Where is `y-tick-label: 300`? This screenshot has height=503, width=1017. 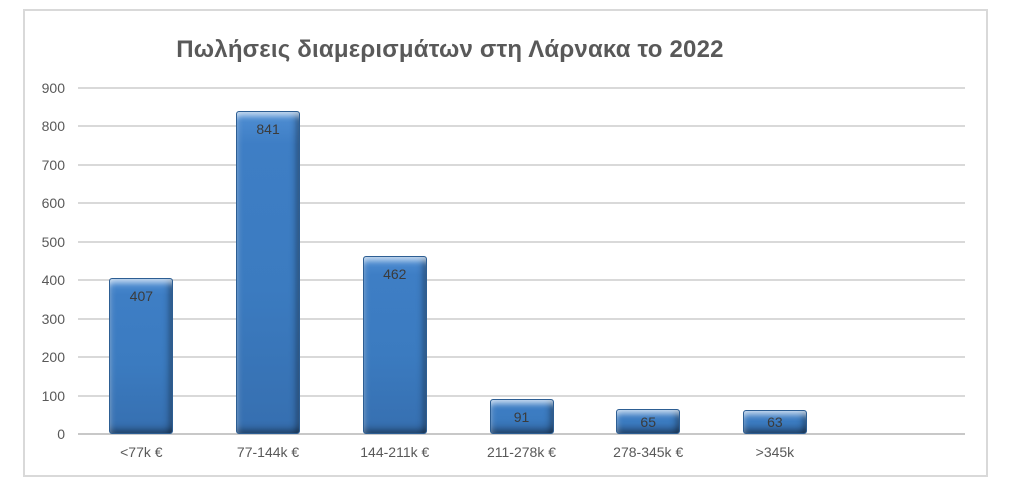
y-tick-label: 300 is located at coordinates (53, 318).